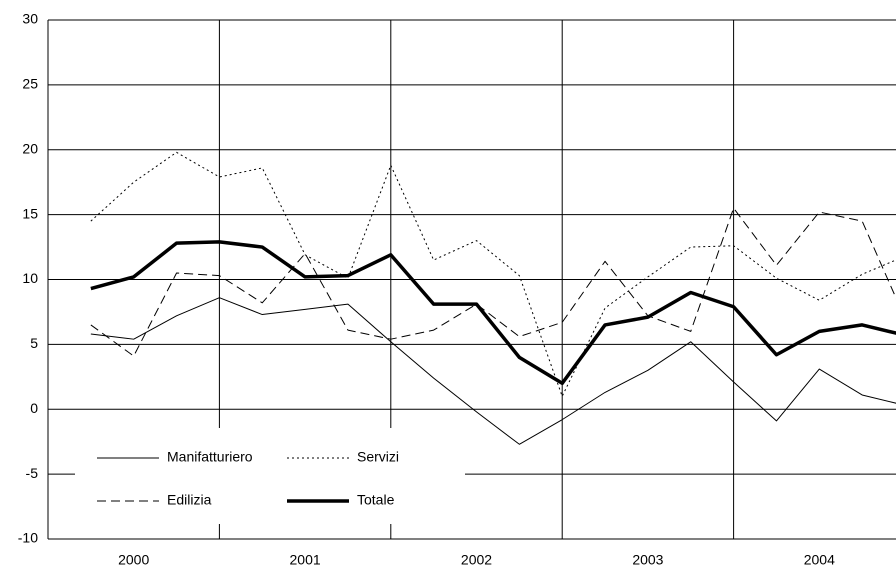 The image size is (896, 570). Describe the element at coordinates (30, 148) in the screenshot. I see `y-tick-label: 20` at that location.